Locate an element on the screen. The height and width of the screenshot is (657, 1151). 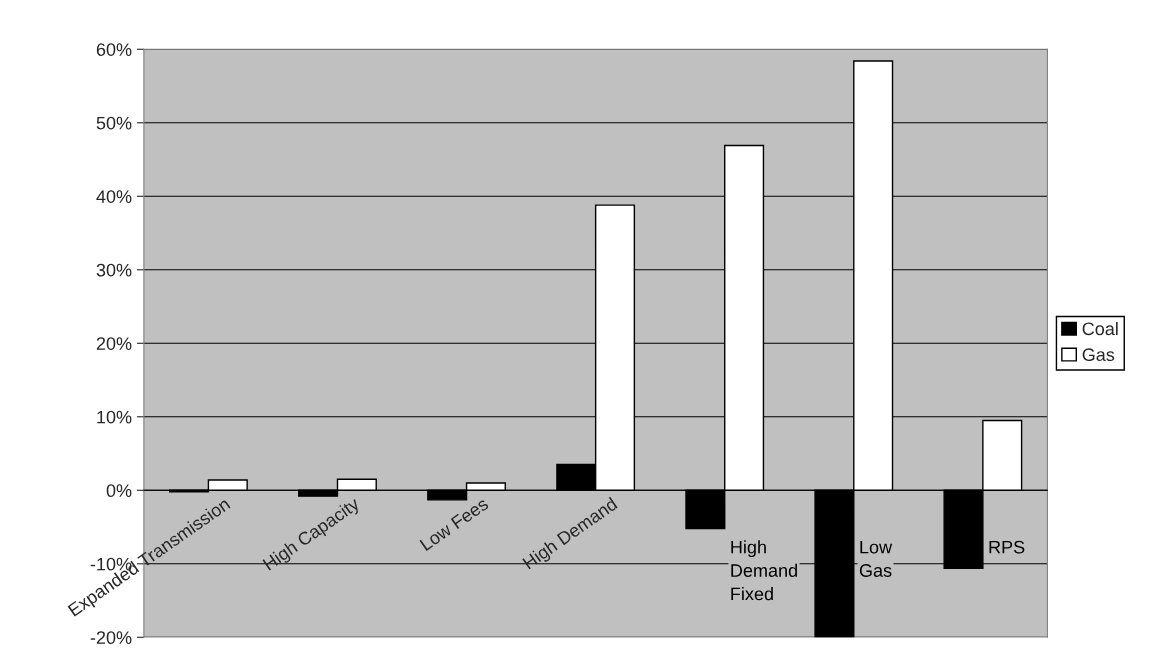
y-tick-label: -20% is located at coordinates (111, 638).